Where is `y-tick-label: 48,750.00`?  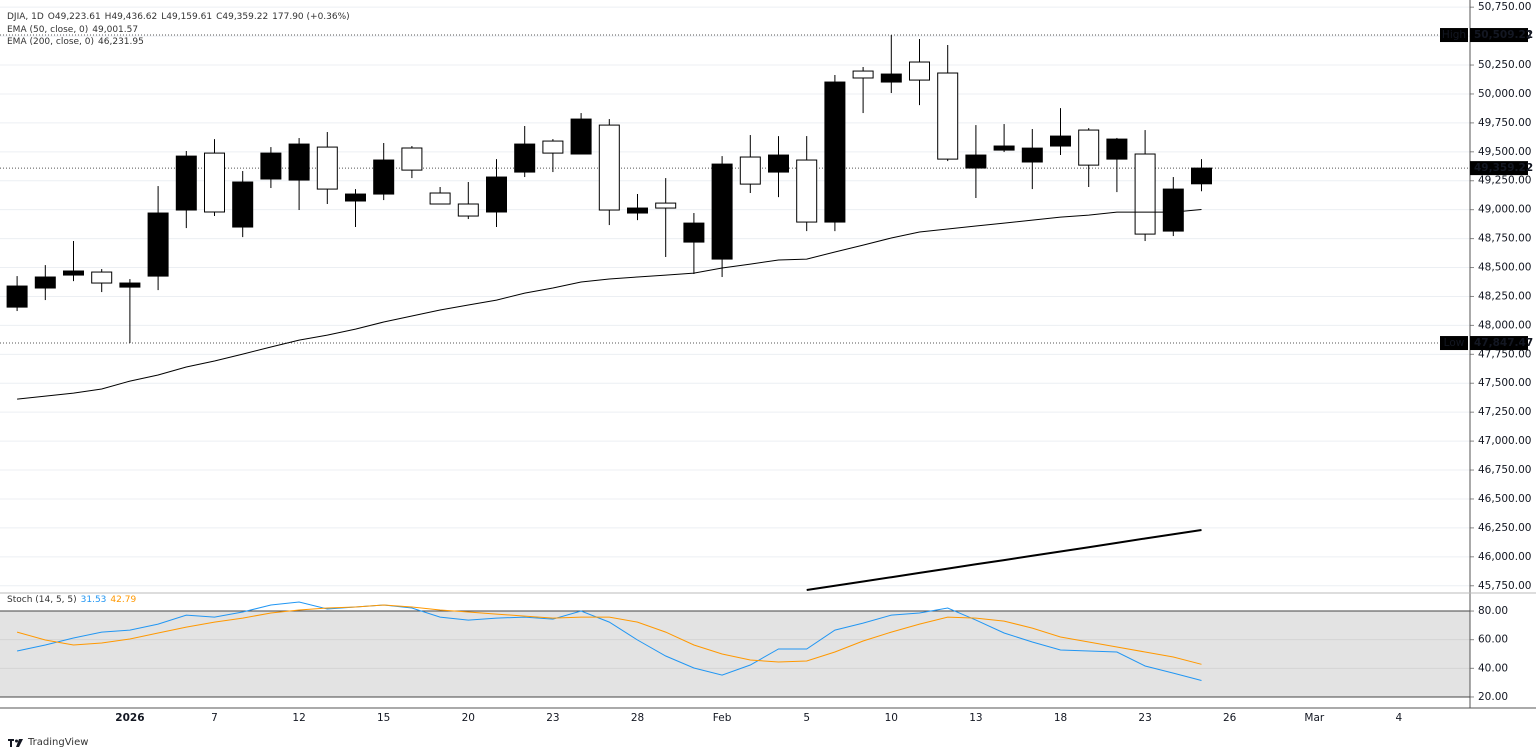
y-tick-label: 48,750.00 is located at coordinates (1504, 239).